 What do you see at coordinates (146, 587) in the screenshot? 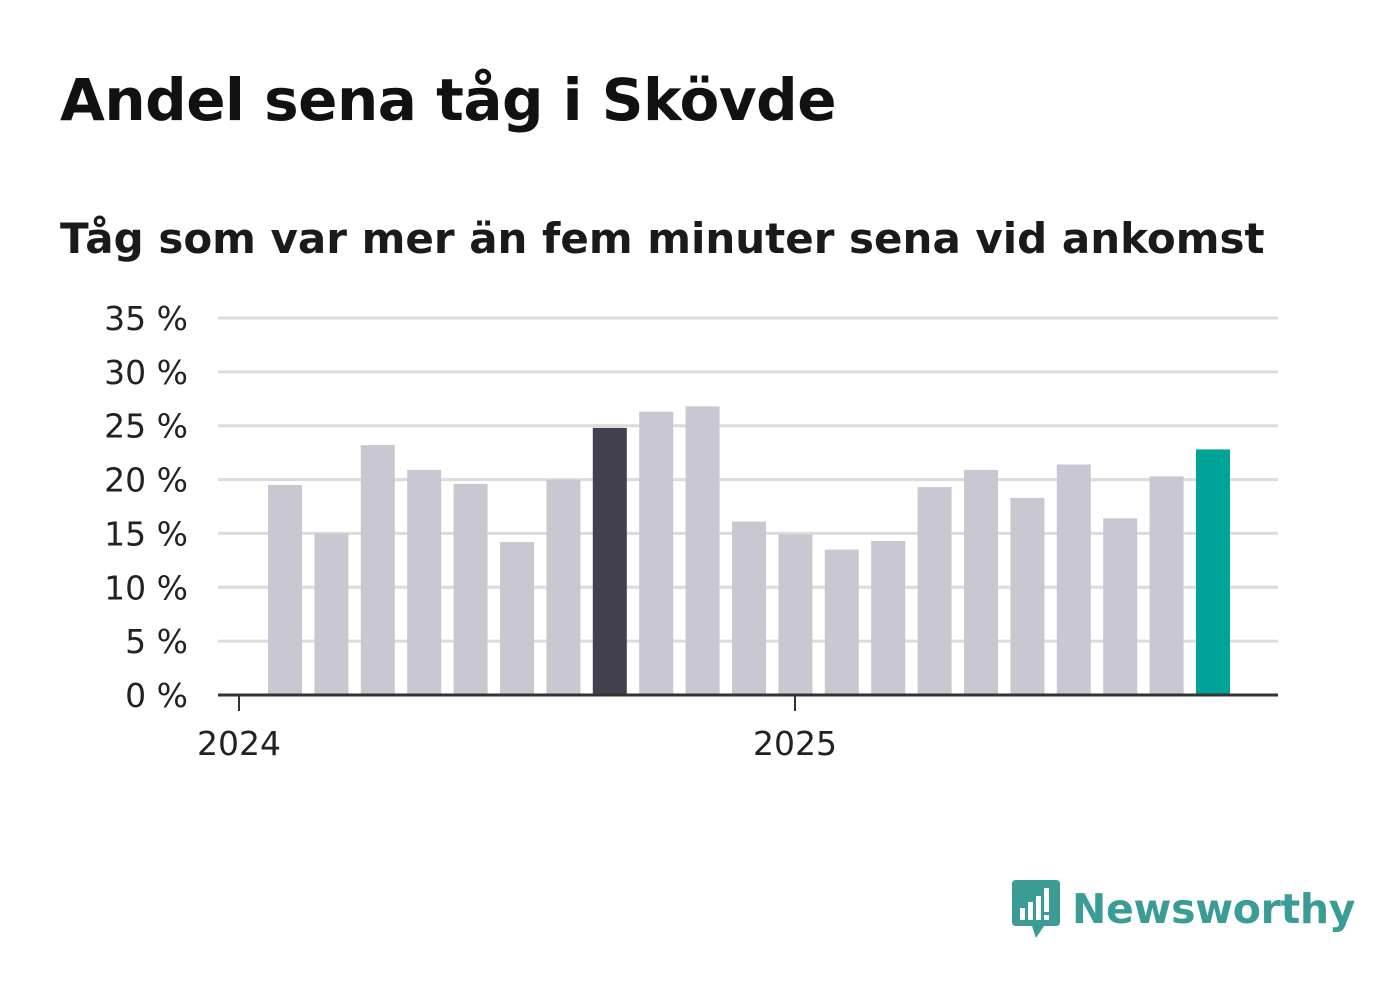
I see `y-tick-label: 10 %` at bounding box center [146, 587].